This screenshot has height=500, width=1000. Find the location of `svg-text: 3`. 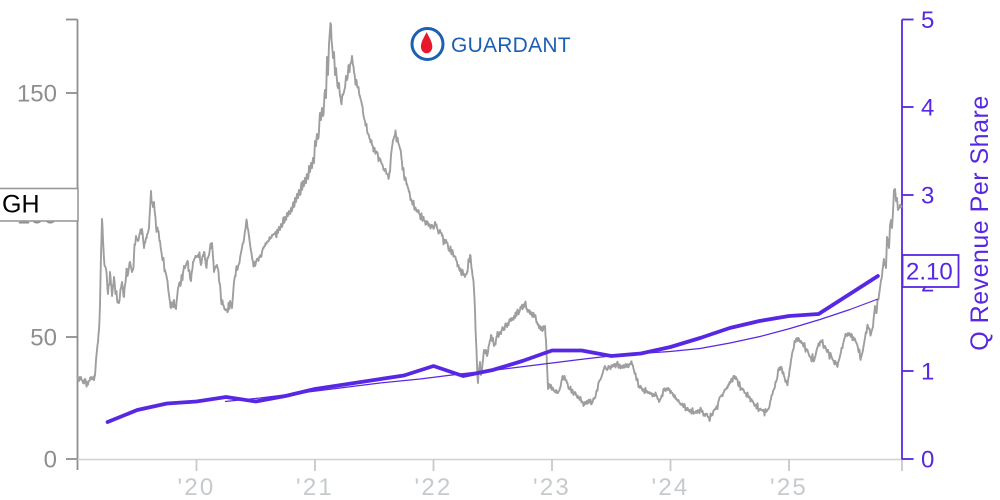

svg-text: 3 is located at coordinates (927, 196).